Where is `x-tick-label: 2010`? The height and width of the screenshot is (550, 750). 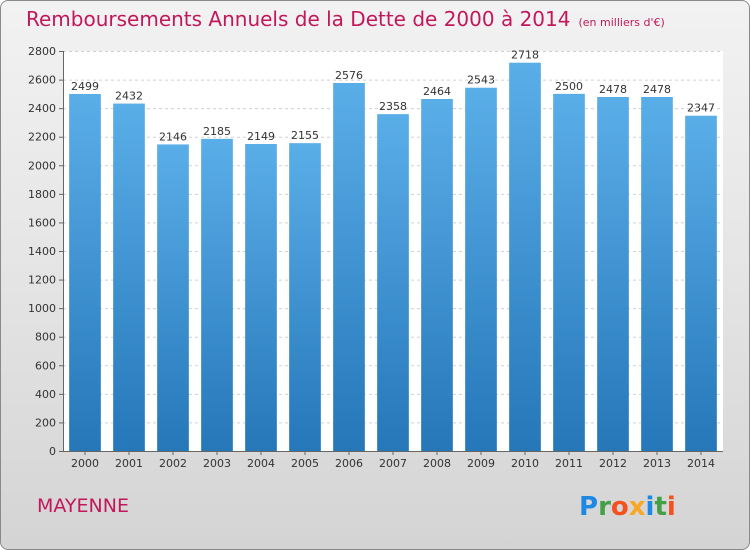 x-tick-label: 2010 is located at coordinates (525, 463).